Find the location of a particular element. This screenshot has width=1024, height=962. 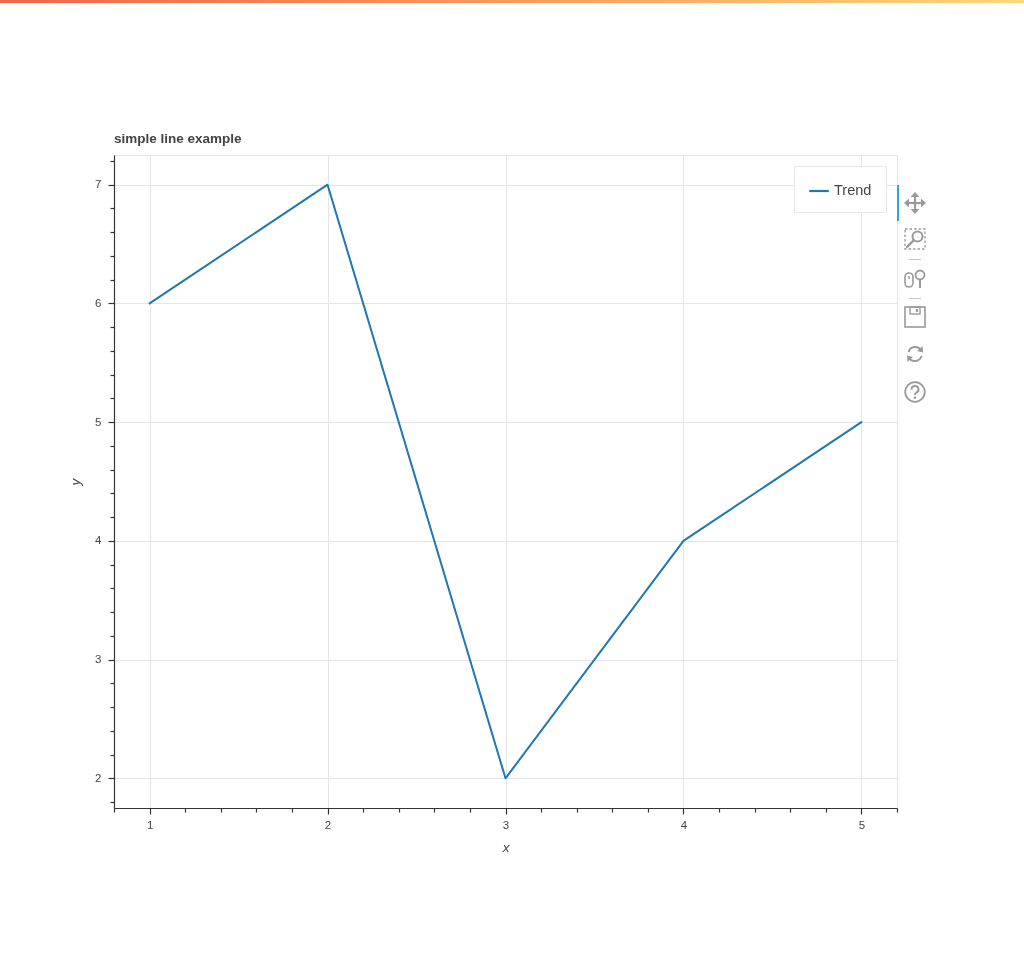

x-tick-label: 1 is located at coordinates (150, 824).